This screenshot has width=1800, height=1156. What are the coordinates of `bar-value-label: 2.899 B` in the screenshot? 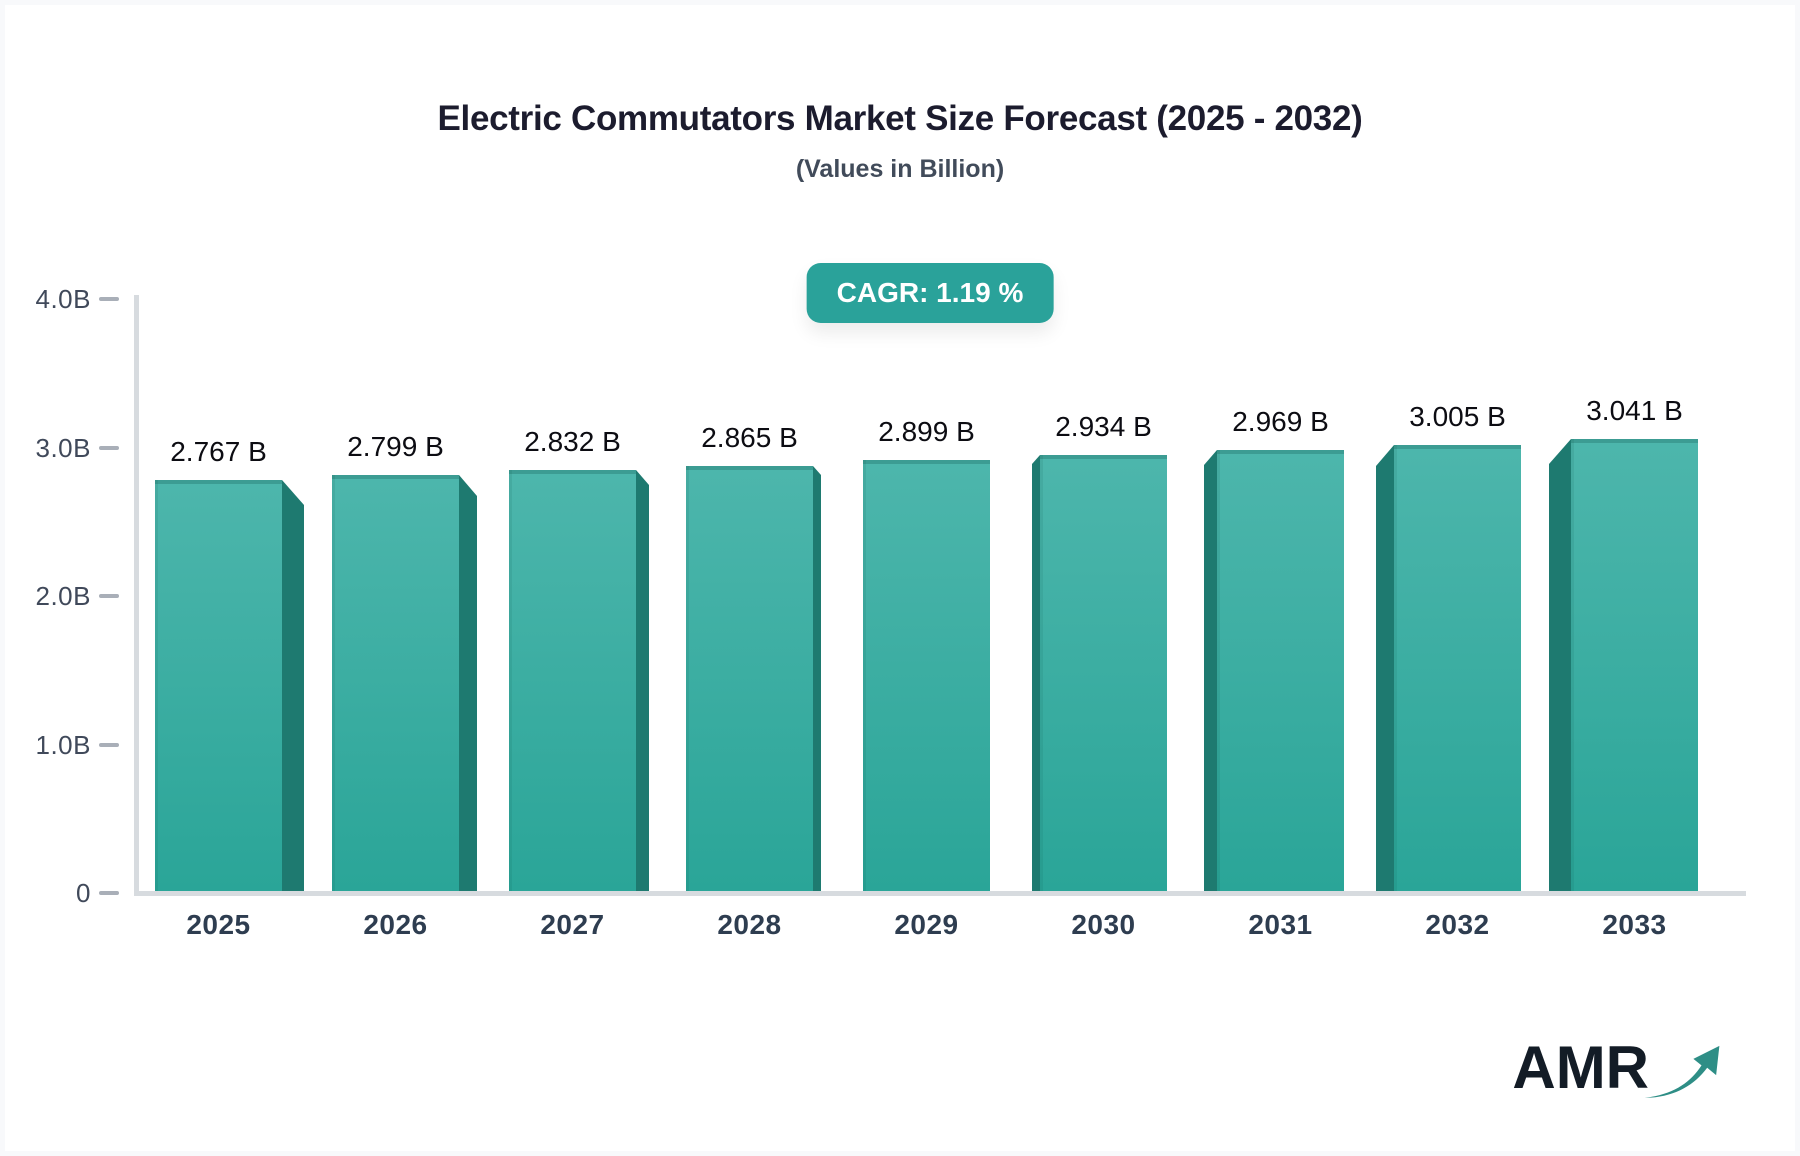 It's located at (926, 431).